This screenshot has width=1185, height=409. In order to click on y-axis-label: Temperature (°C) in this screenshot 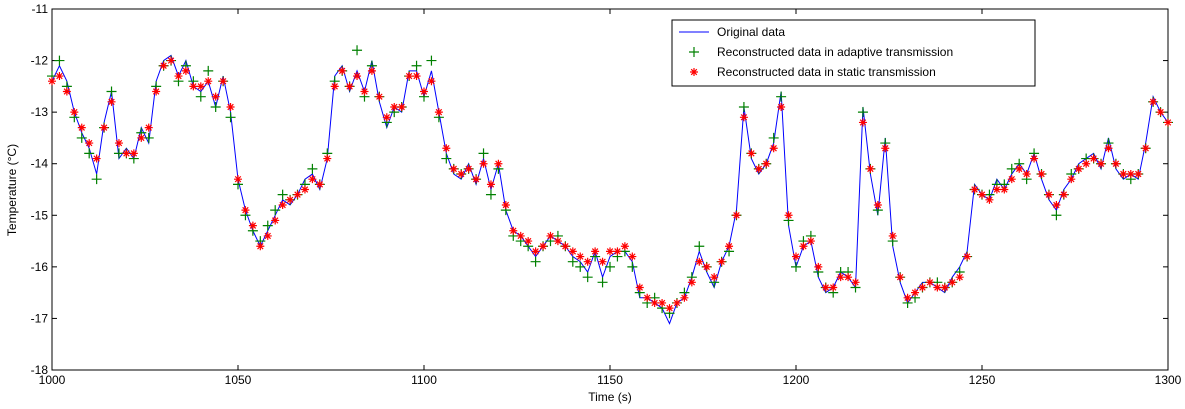, I will do `click(12, 190)`.